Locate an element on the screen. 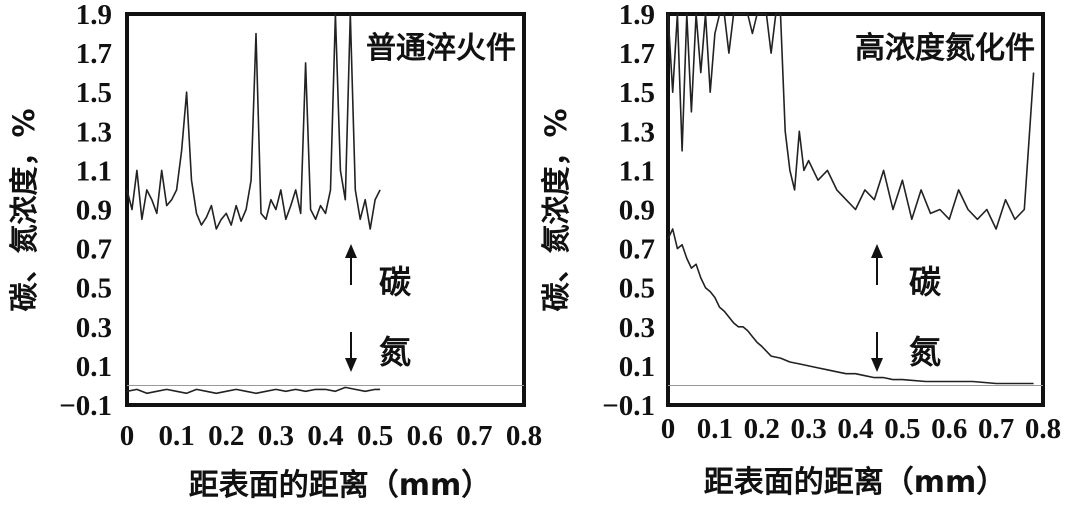 The width and height of the screenshot is (1080, 511). chart-title: 普通淬火件 is located at coordinates (441, 48).